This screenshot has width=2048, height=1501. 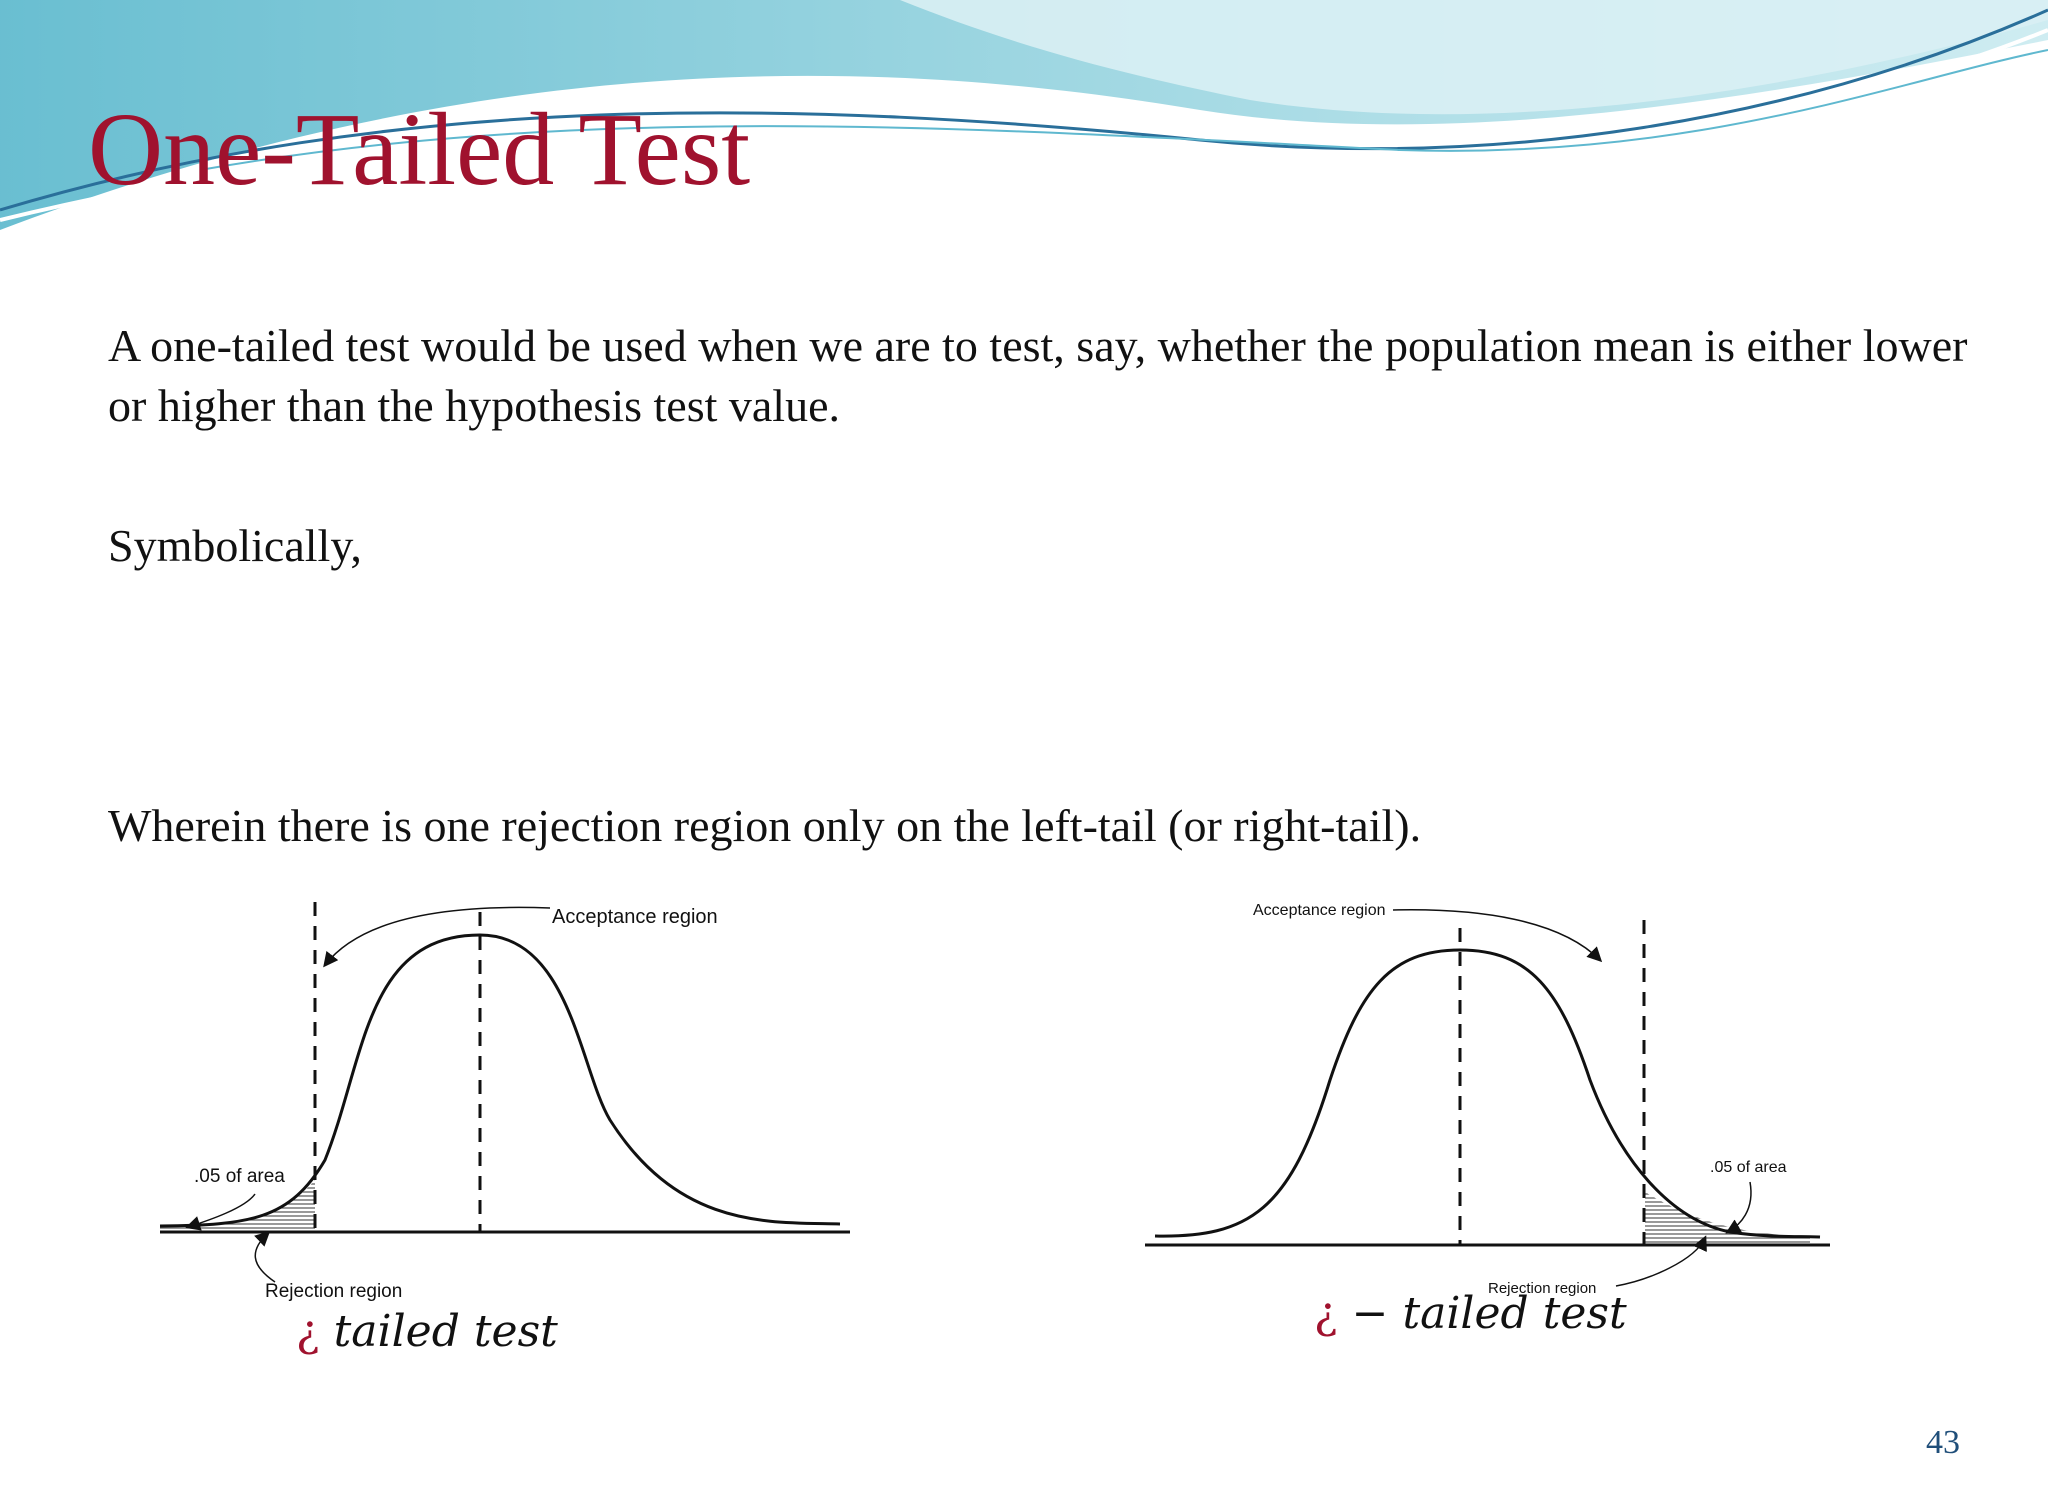 I want to click on caption-text: − tailed test, so click(x=1489, y=1313).